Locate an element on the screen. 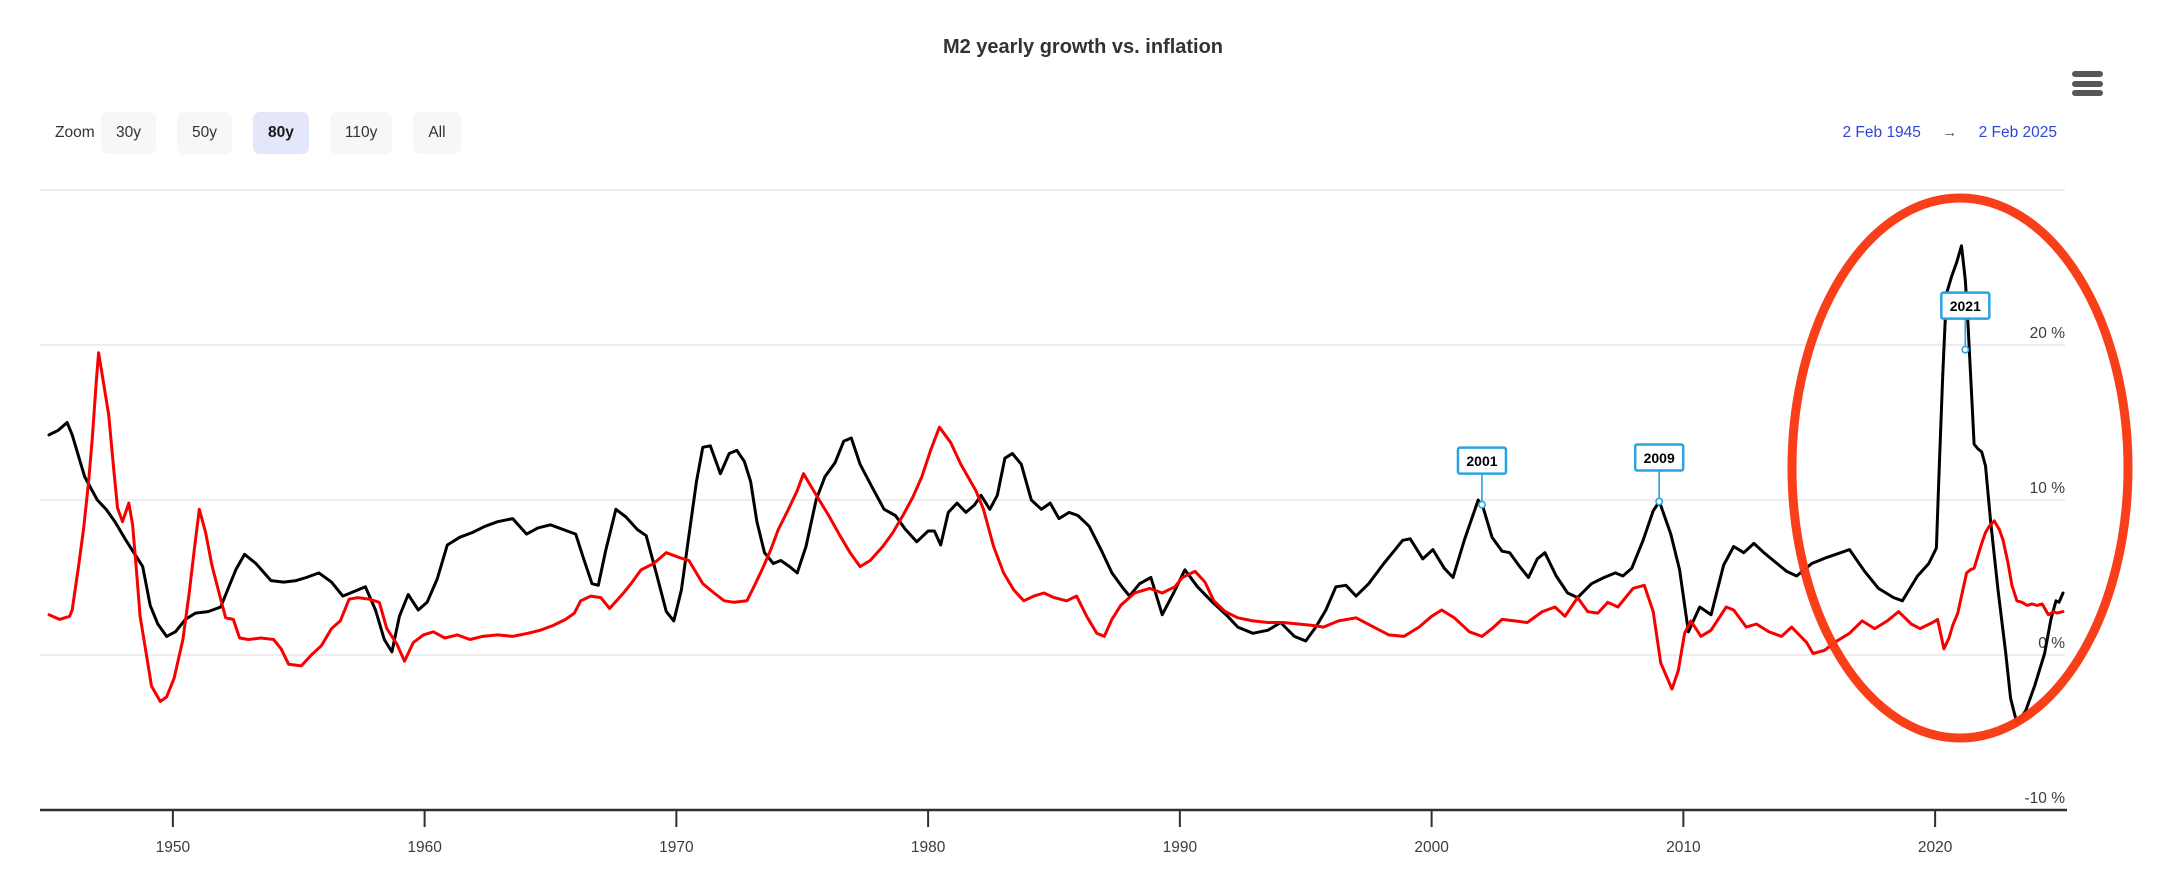  x-axis-label-1950: 1950 is located at coordinates (173, 847).